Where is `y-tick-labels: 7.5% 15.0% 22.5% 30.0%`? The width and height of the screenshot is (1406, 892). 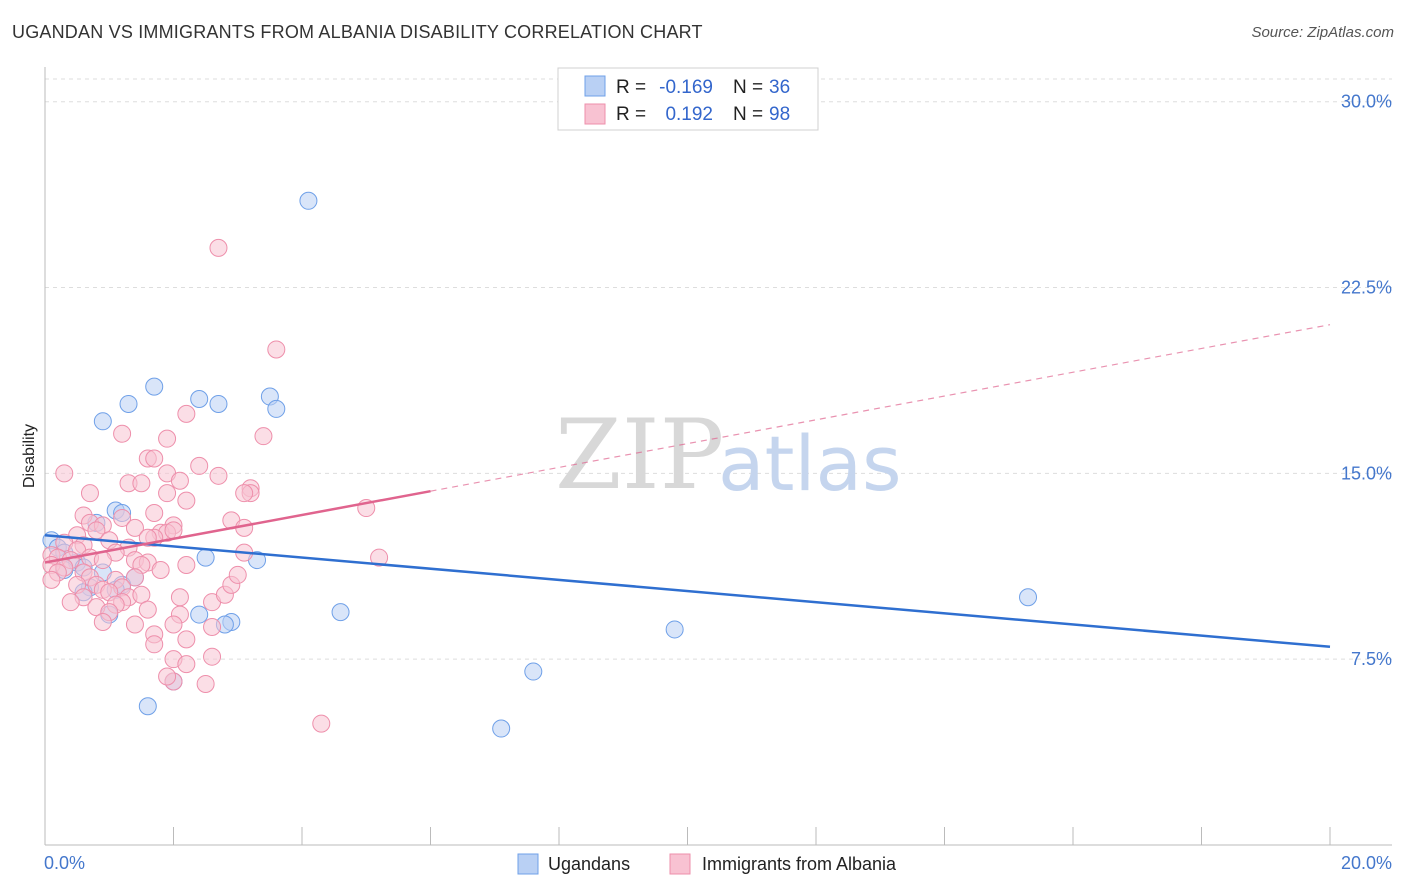 y-tick-labels: 7.5% 15.0% 22.5% 30.0% is located at coordinates (1366, 380).